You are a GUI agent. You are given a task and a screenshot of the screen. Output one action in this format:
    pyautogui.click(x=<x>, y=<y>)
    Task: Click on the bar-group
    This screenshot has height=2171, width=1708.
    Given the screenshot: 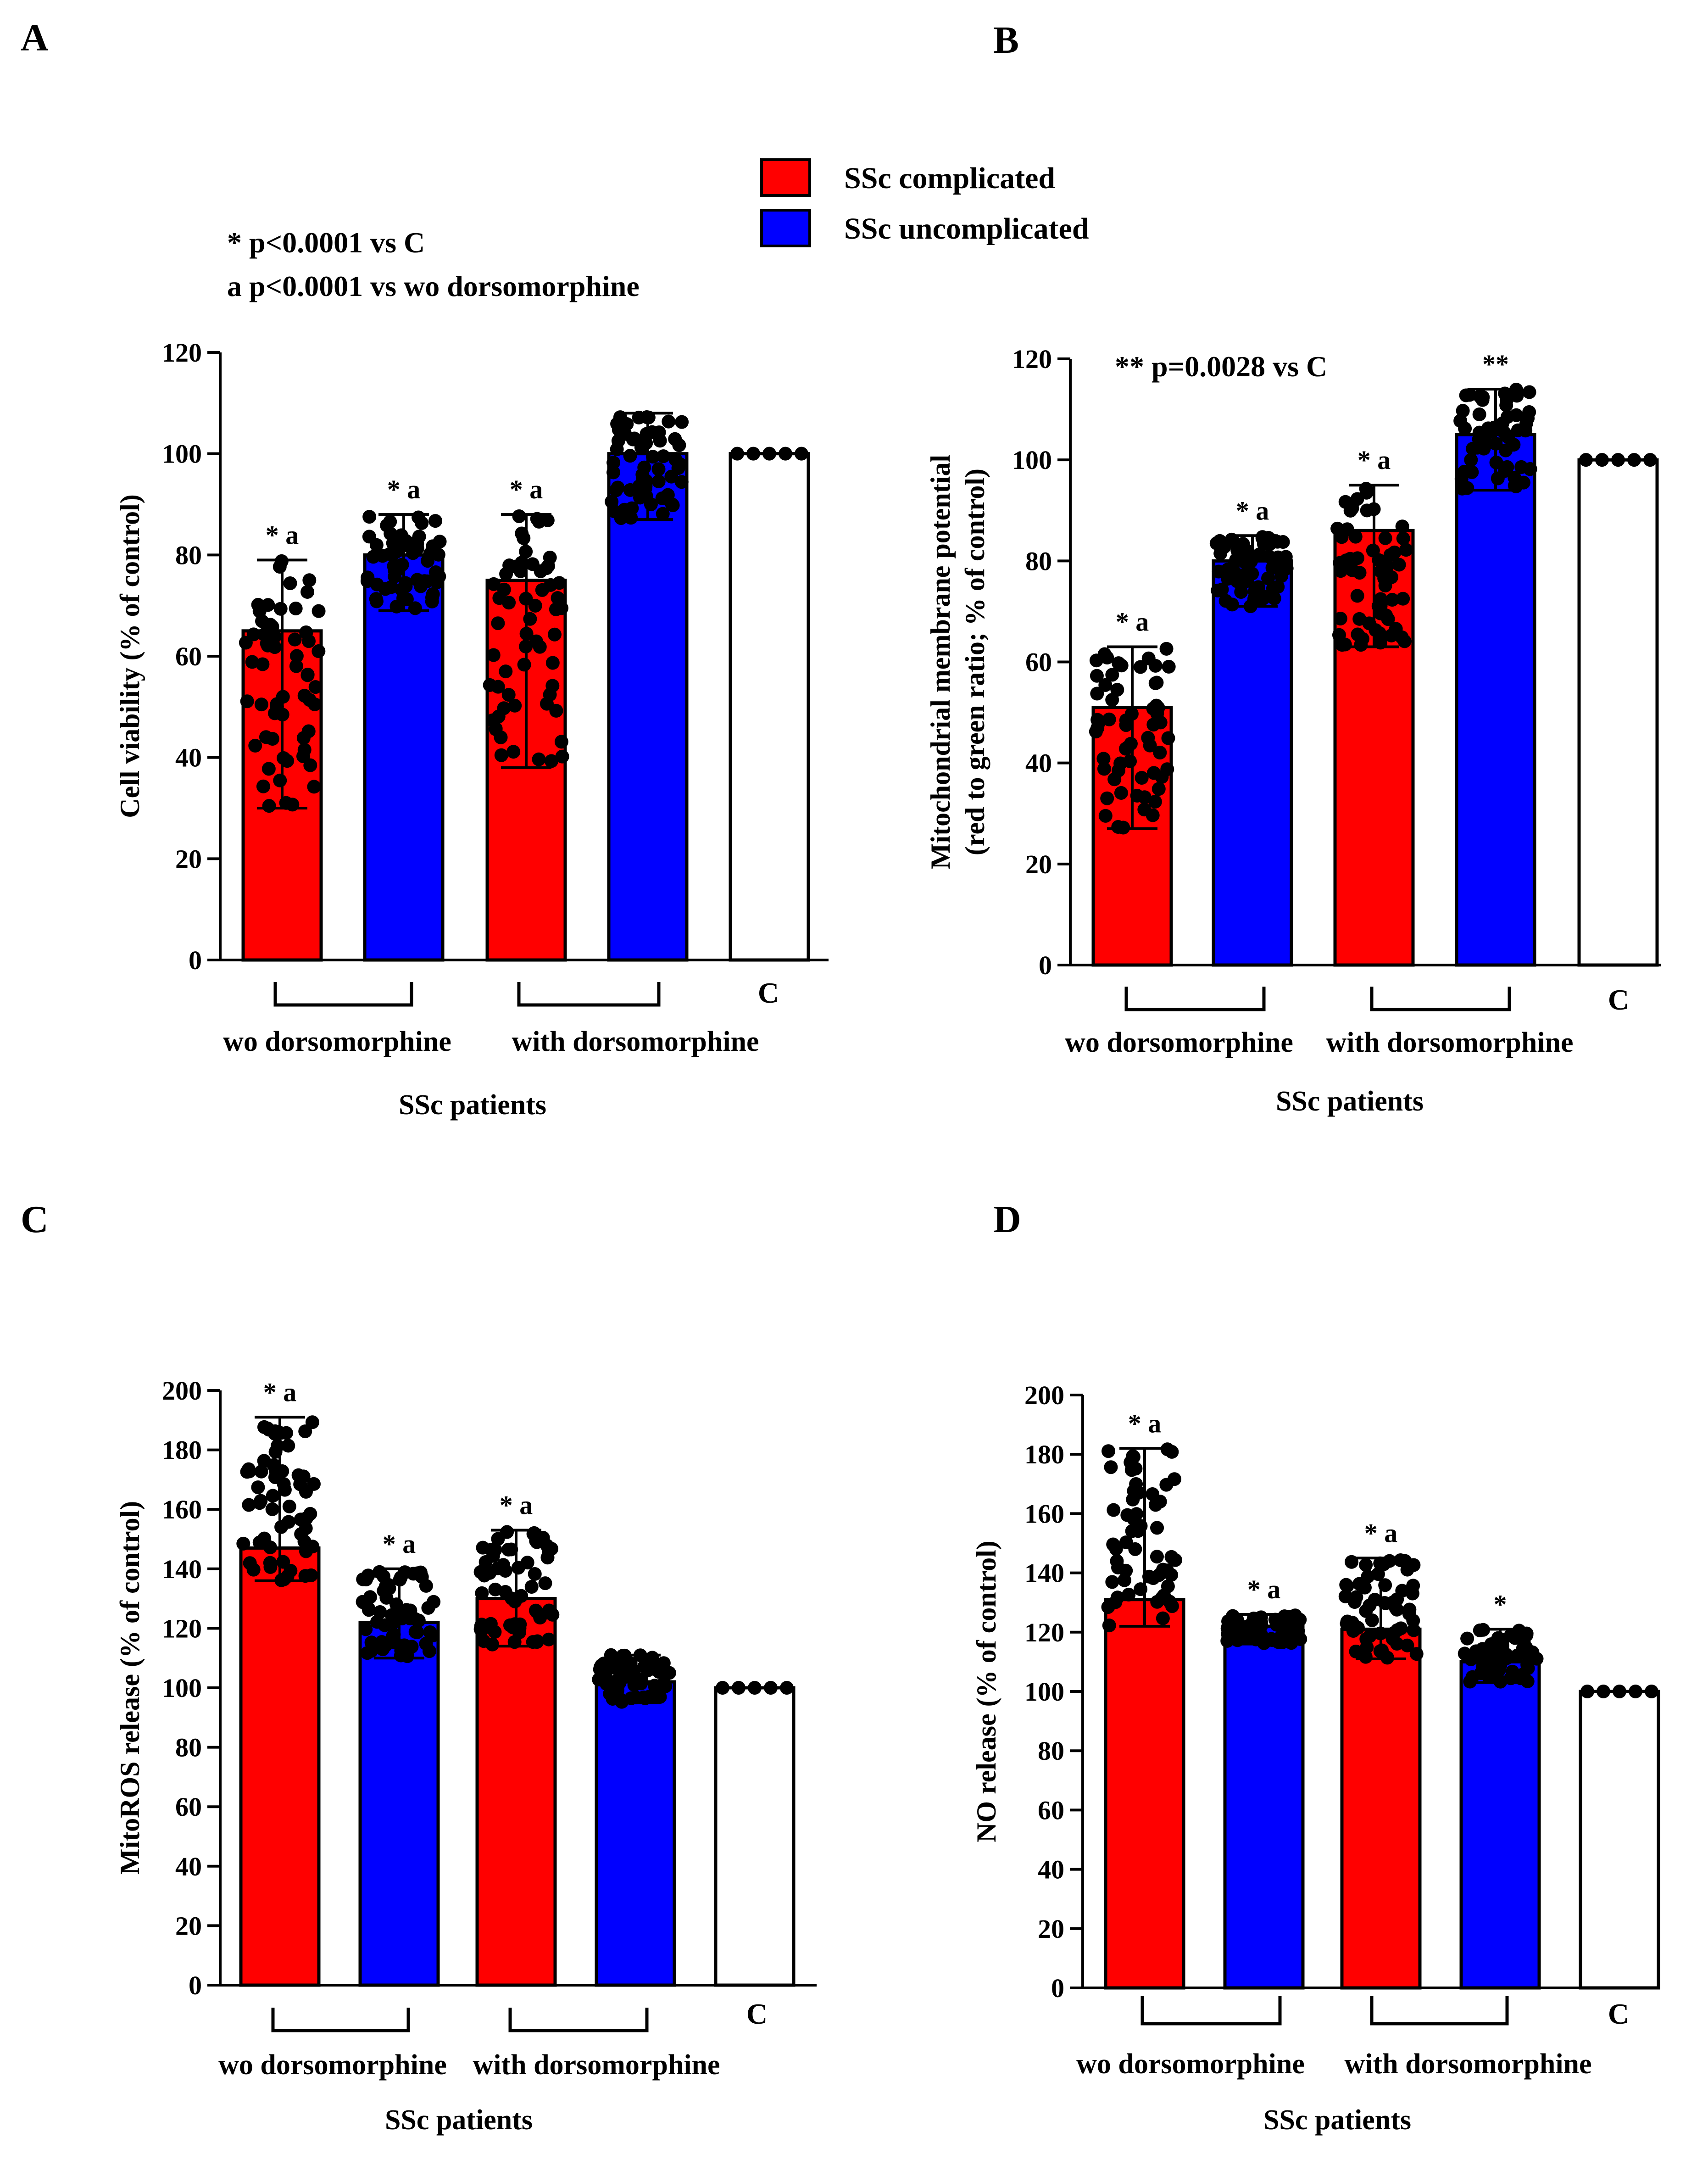 What is the action you would take?
    pyautogui.click(x=647, y=686)
    